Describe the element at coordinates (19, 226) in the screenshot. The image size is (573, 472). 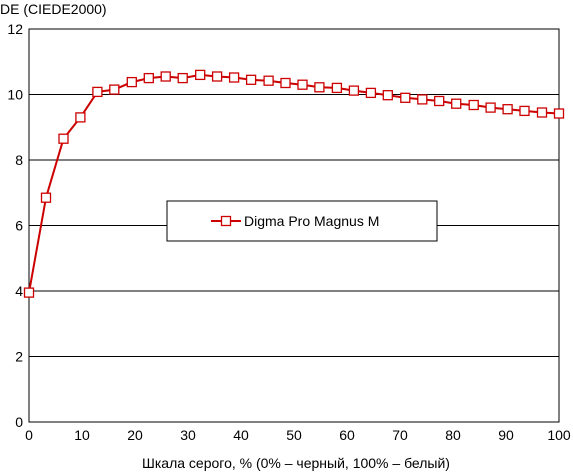
I see `y-tick-label: 6` at that location.